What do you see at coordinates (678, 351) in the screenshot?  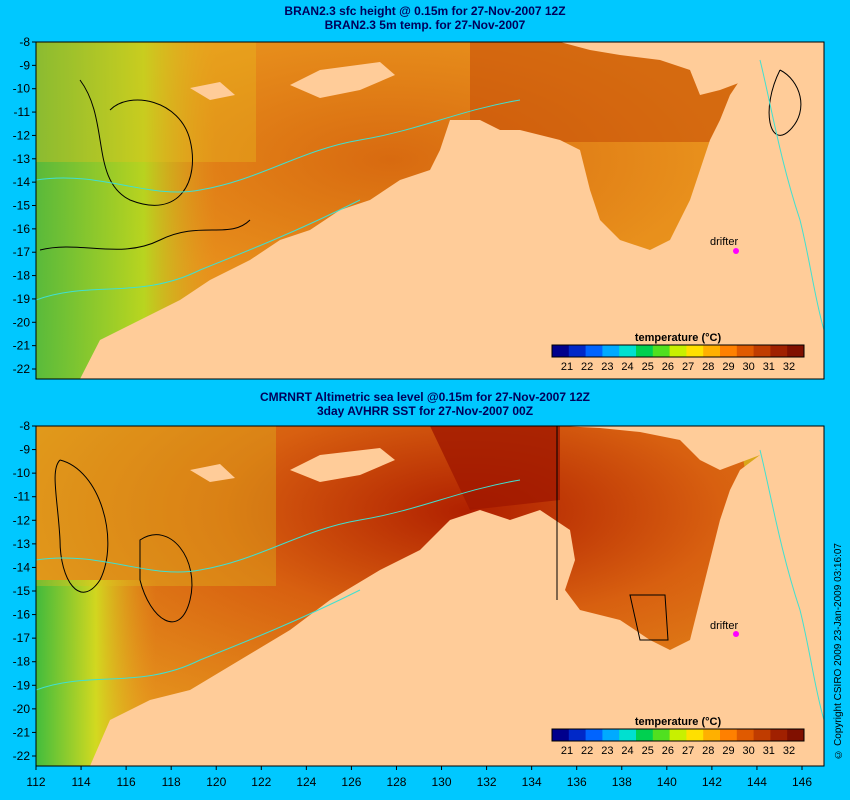 I see `colorbar-frame` at bounding box center [678, 351].